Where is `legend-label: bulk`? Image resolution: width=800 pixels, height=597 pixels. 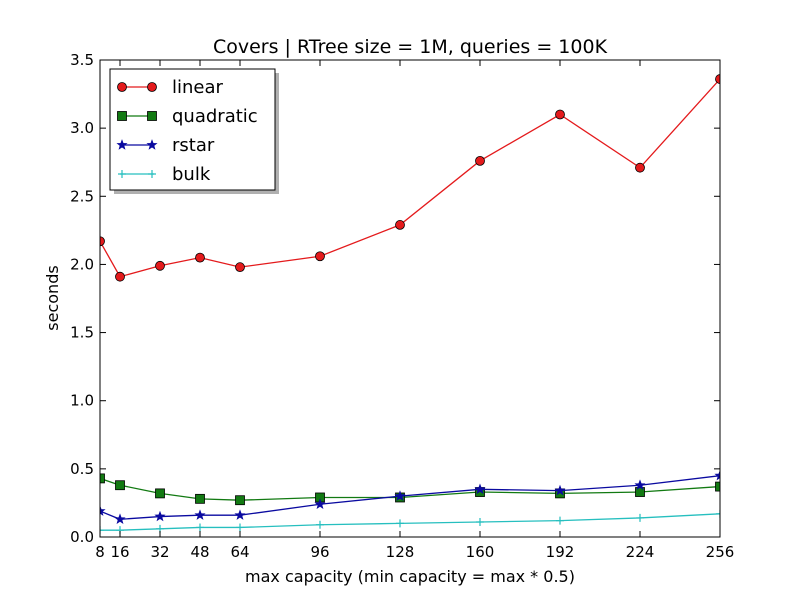 legend-label: bulk is located at coordinates (191, 174).